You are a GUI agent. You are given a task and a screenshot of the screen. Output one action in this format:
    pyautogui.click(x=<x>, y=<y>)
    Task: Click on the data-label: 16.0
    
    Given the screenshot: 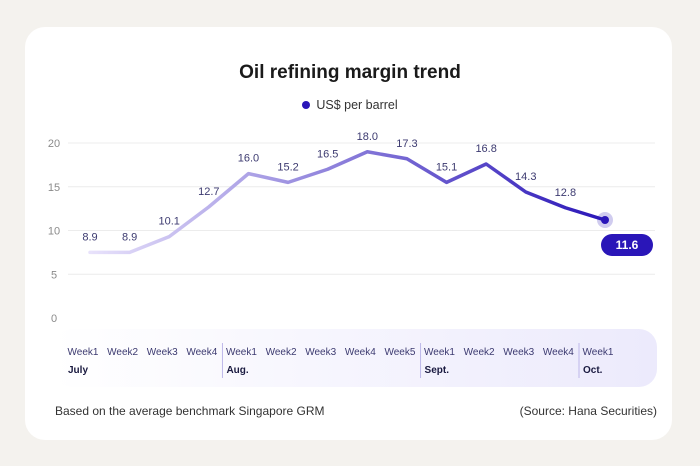 What is the action you would take?
    pyautogui.click(x=248, y=159)
    